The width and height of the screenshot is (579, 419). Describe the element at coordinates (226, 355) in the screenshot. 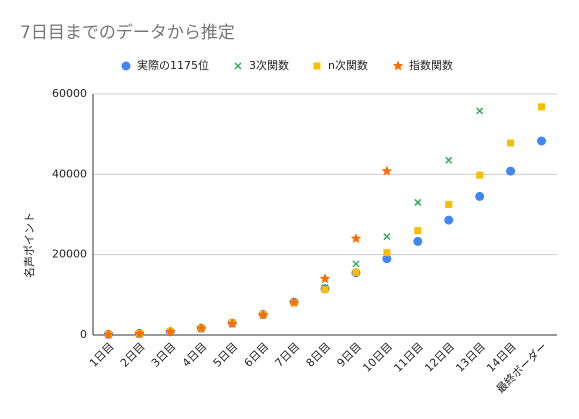

I see `x-tick-label: 5日目` at that location.